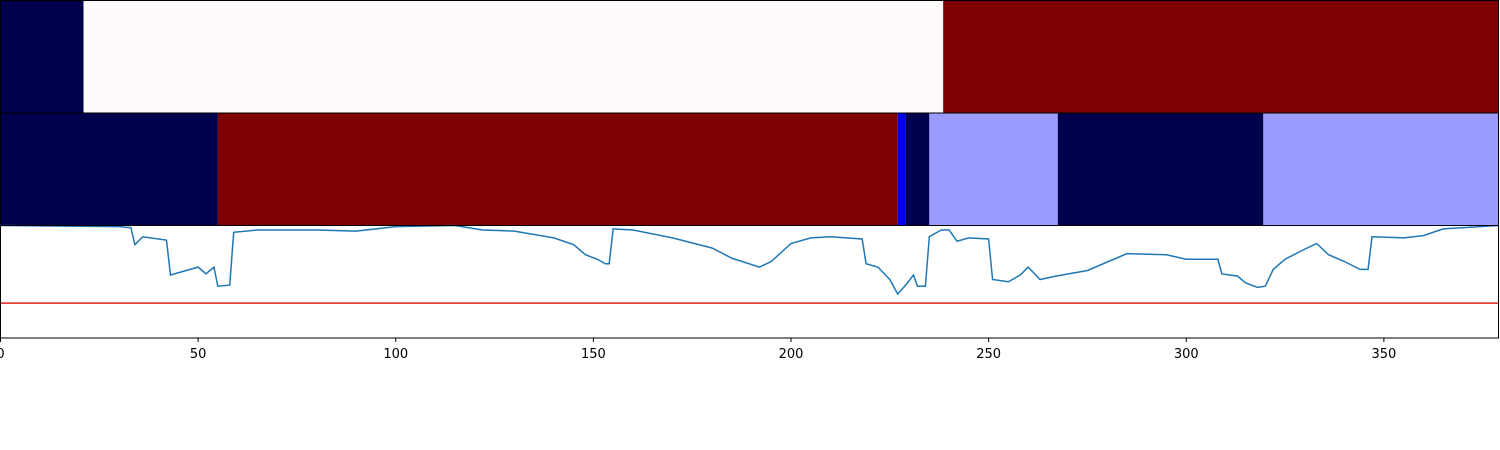  Describe the element at coordinates (395, 354) in the screenshot. I see `x-tick-label: 100` at that location.